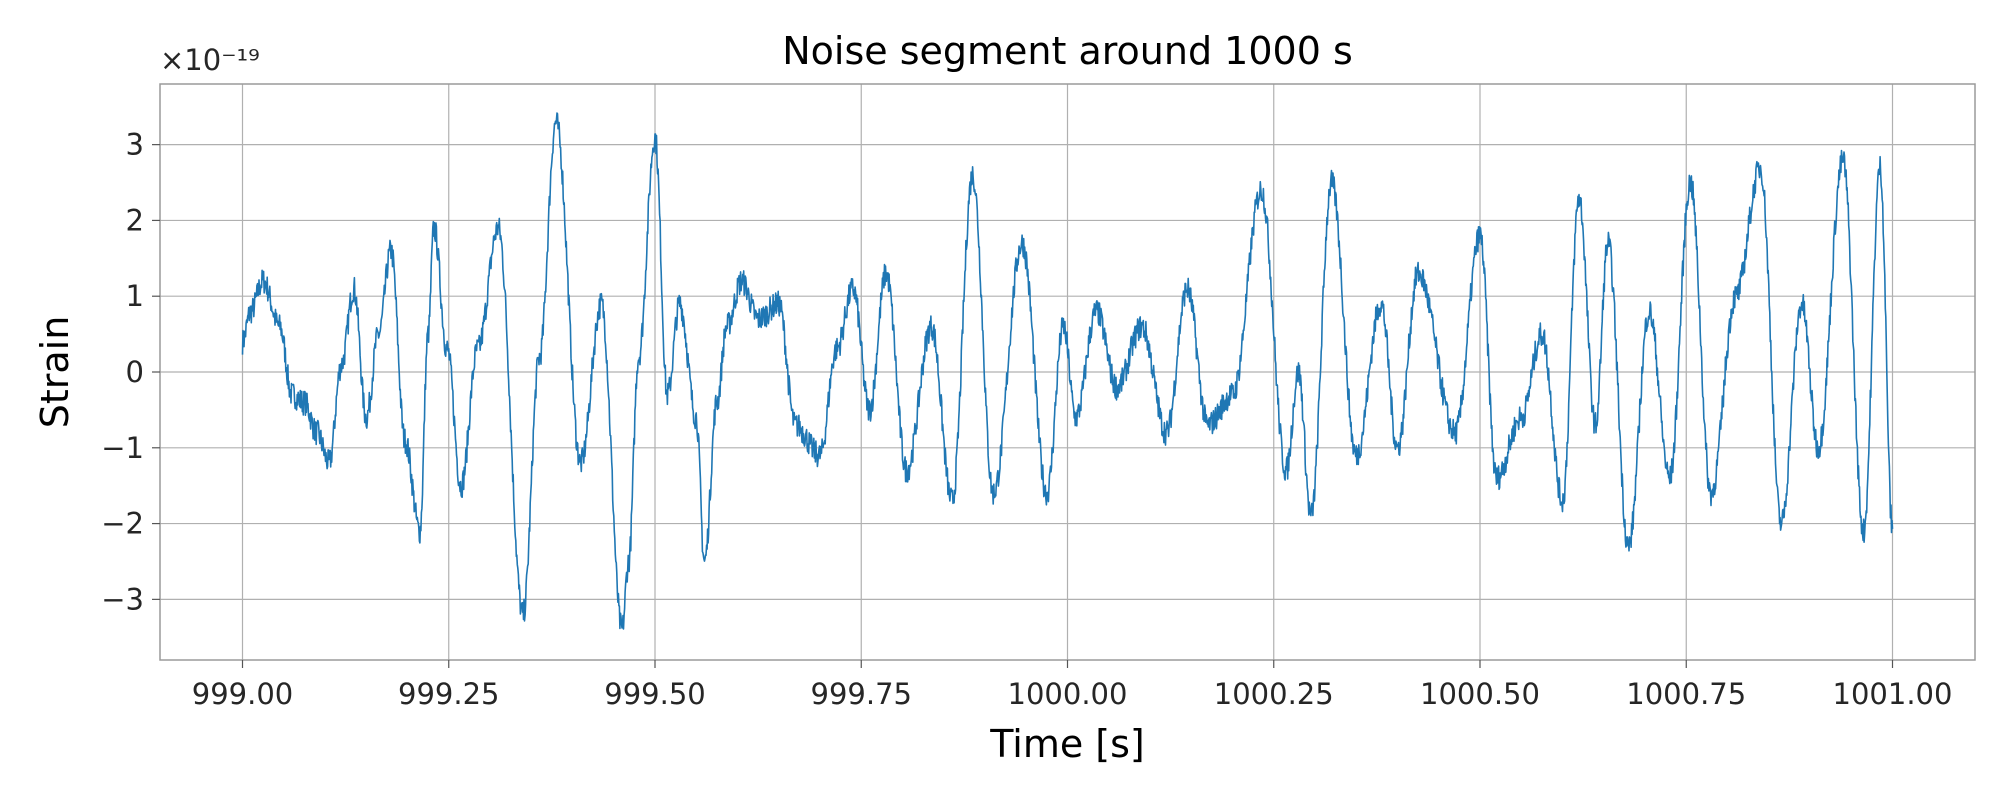  What do you see at coordinates (210, 60) in the screenshot?
I see `y-offset-label: ×10⁻¹⁹` at bounding box center [210, 60].